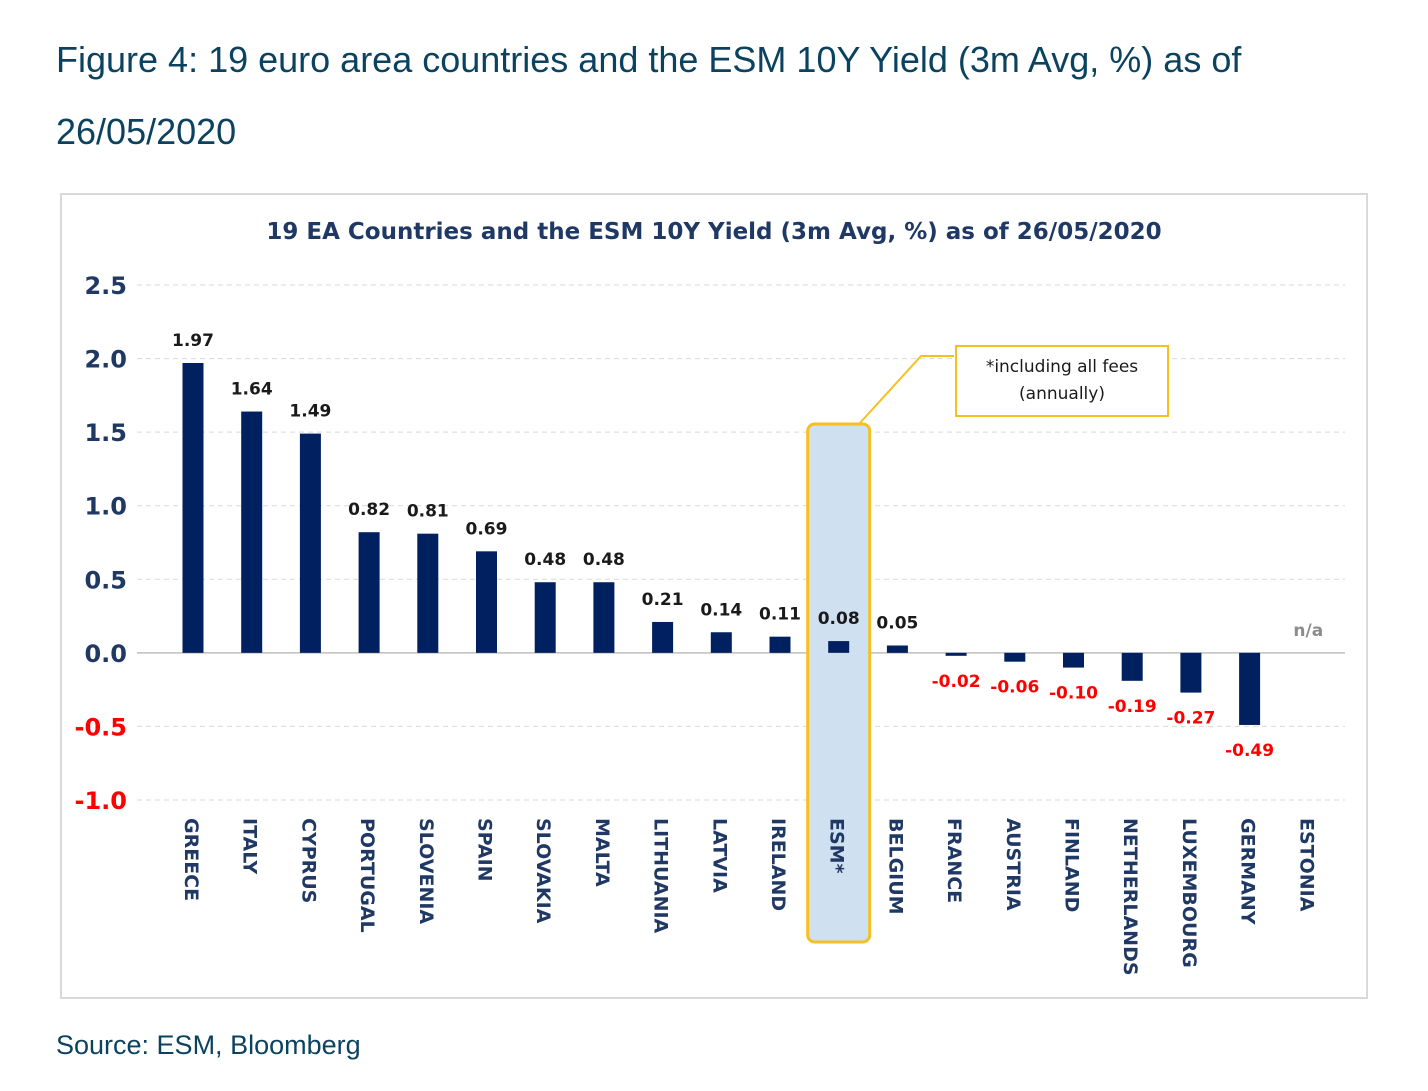 The image size is (1428, 1091). Describe the element at coordinates (367, 875) in the screenshot. I see `category-label: PORTUGAL` at that location.